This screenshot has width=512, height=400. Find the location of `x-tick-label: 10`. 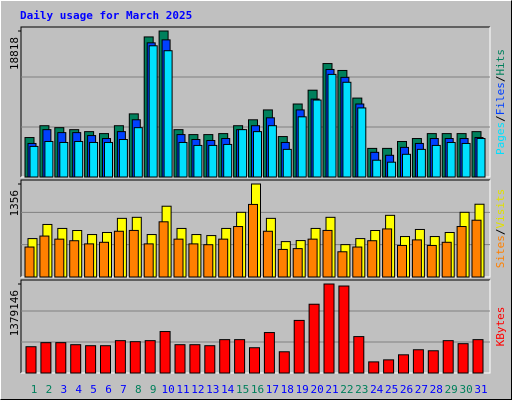

x-tick-label: 10 is located at coordinates (167, 389).